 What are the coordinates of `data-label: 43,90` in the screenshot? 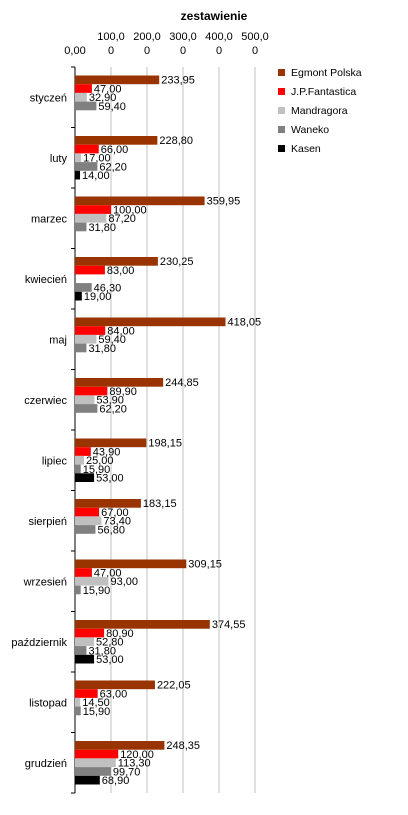 It's located at (107, 452).